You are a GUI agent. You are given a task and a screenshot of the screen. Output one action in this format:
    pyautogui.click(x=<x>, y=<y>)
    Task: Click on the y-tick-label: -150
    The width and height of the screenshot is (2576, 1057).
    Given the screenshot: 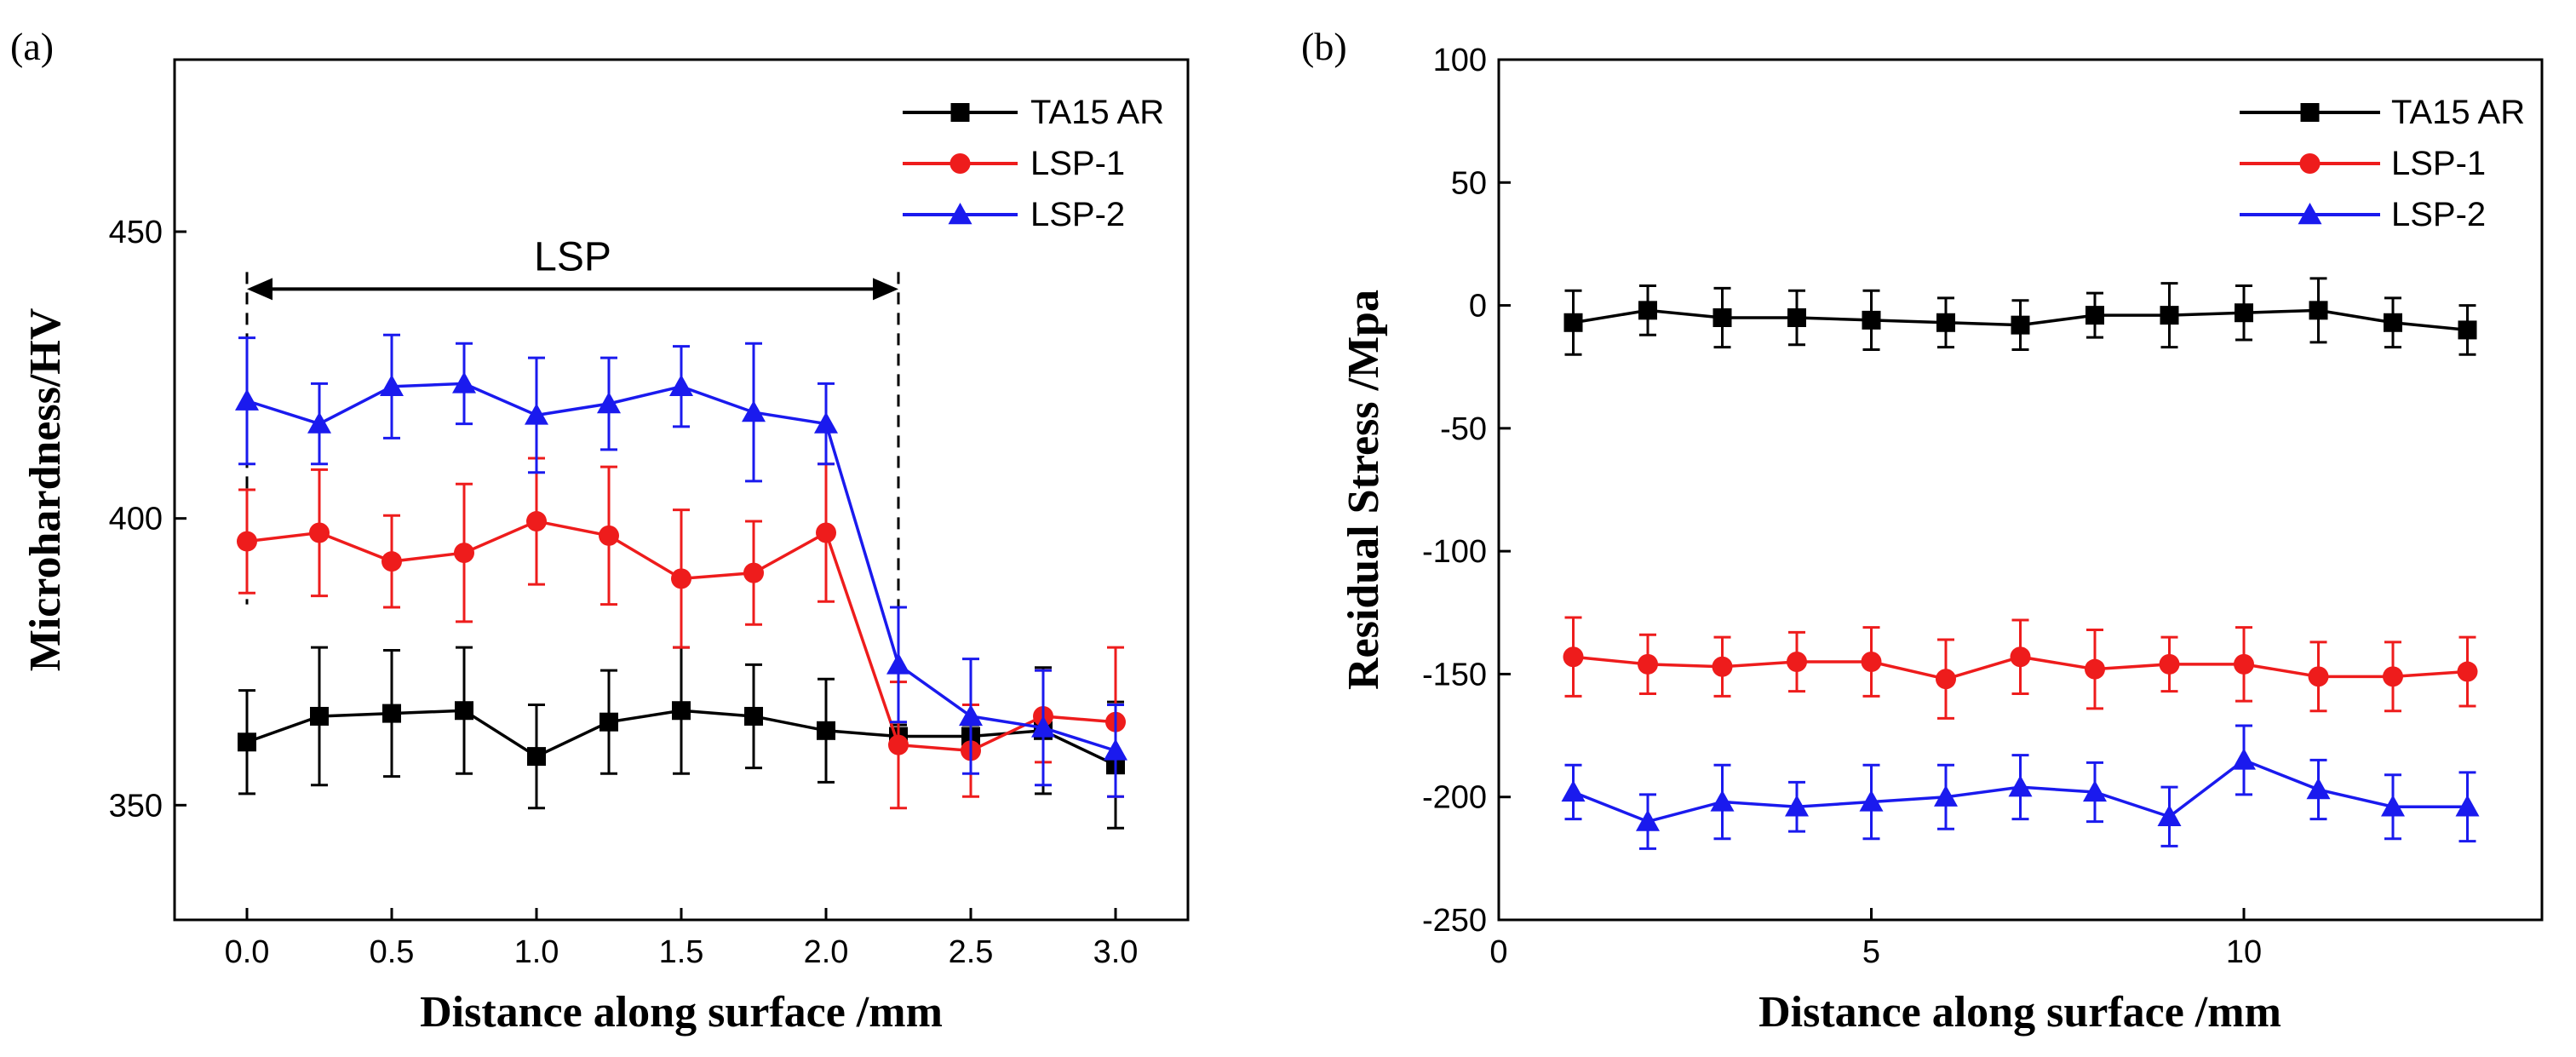 What is the action you would take?
    pyautogui.click(x=1454, y=674)
    